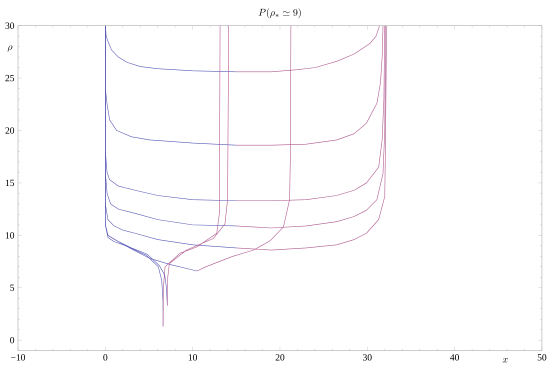 Image resolution: width=550 pixels, height=368 pixels. I want to click on x-tick-label: 0, so click(105, 357).